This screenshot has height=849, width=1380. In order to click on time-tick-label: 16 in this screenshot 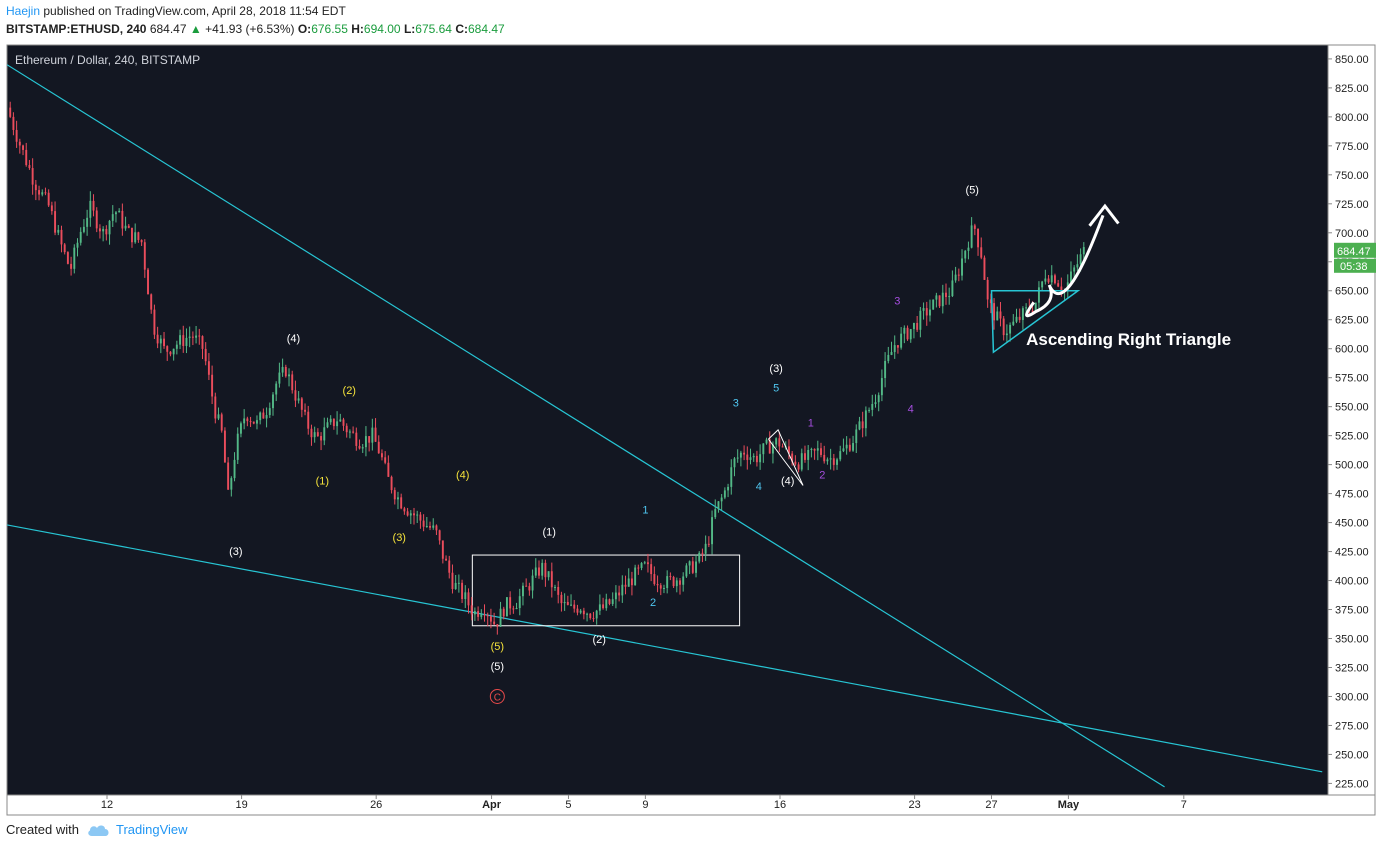, I will do `click(780, 805)`.